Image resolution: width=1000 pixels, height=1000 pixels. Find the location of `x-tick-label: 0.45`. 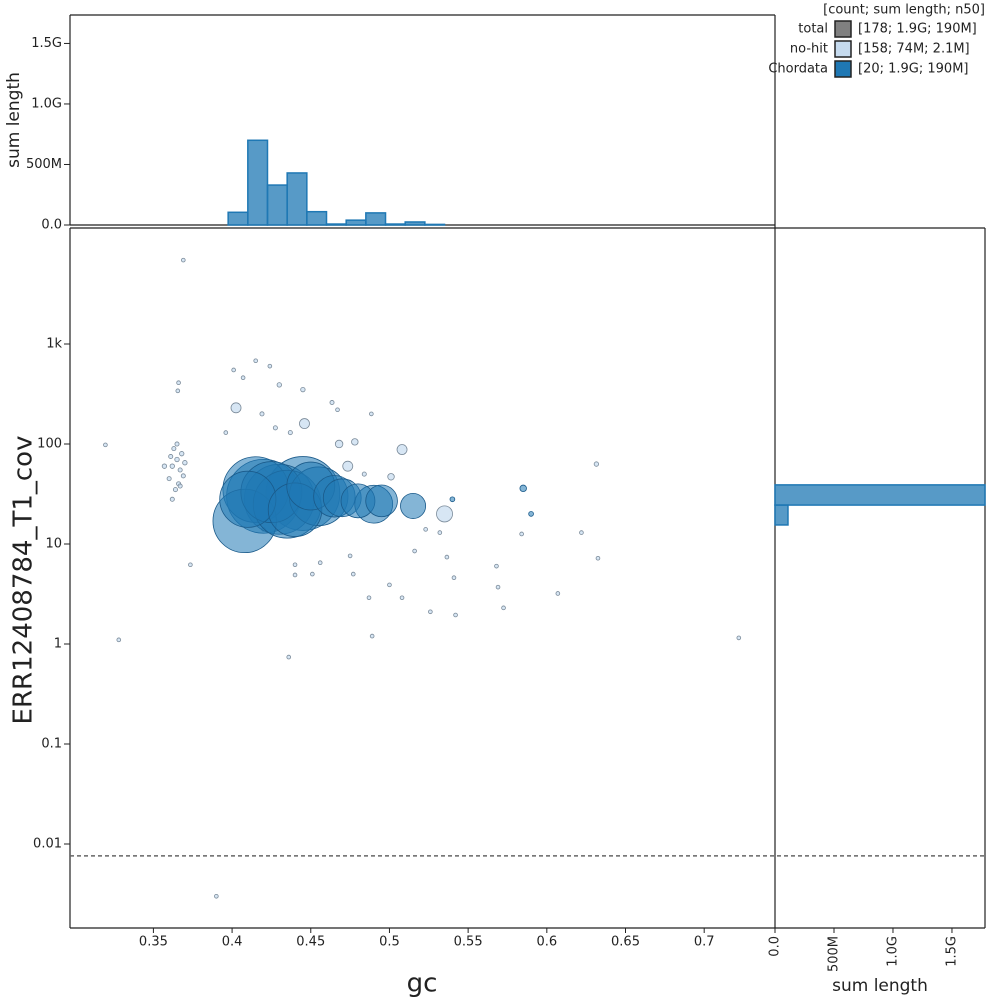

x-tick-label: 0.45 is located at coordinates (310, 942).